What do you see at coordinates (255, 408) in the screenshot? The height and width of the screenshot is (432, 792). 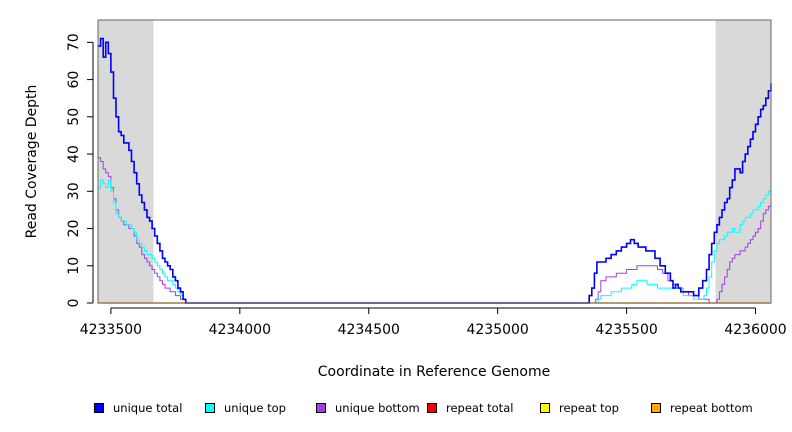 I see `legend-label: unique top` at bounding box center [255, 408].